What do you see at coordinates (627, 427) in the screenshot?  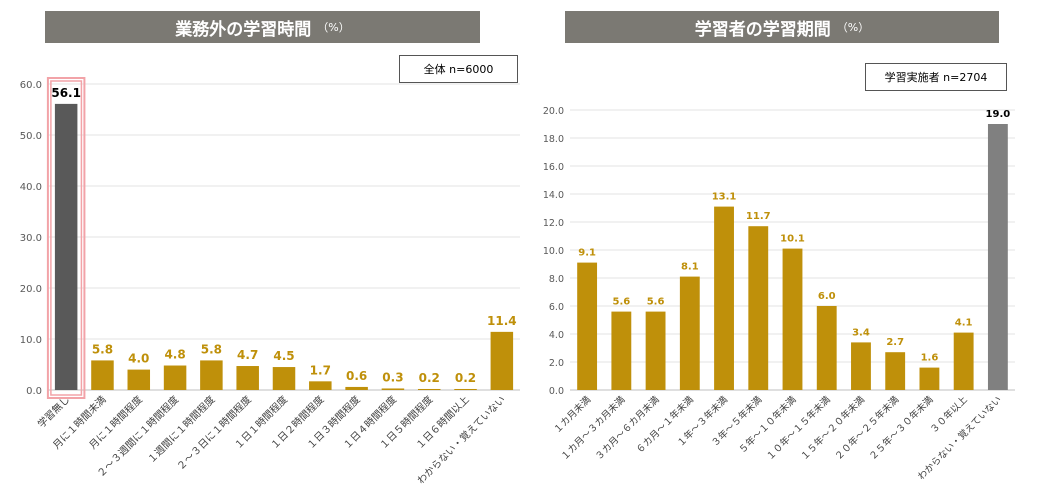 I see `category-label: ３カ月～６カ月未満` at bounding box center [627, 427].